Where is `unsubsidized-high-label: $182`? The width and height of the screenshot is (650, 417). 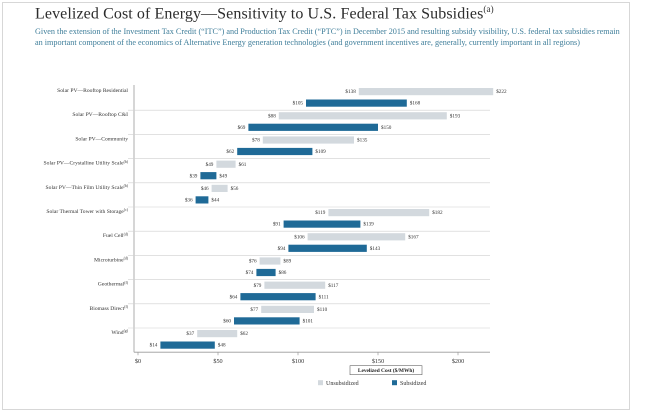 unsubsidized-high-label: $182 is located at coordinates (437, 212).